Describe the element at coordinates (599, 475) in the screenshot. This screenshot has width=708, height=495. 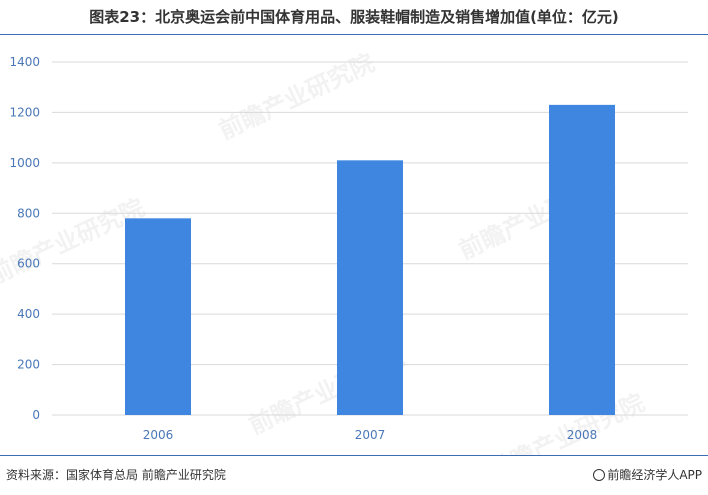
I see `brand-logo-icon` at that location.